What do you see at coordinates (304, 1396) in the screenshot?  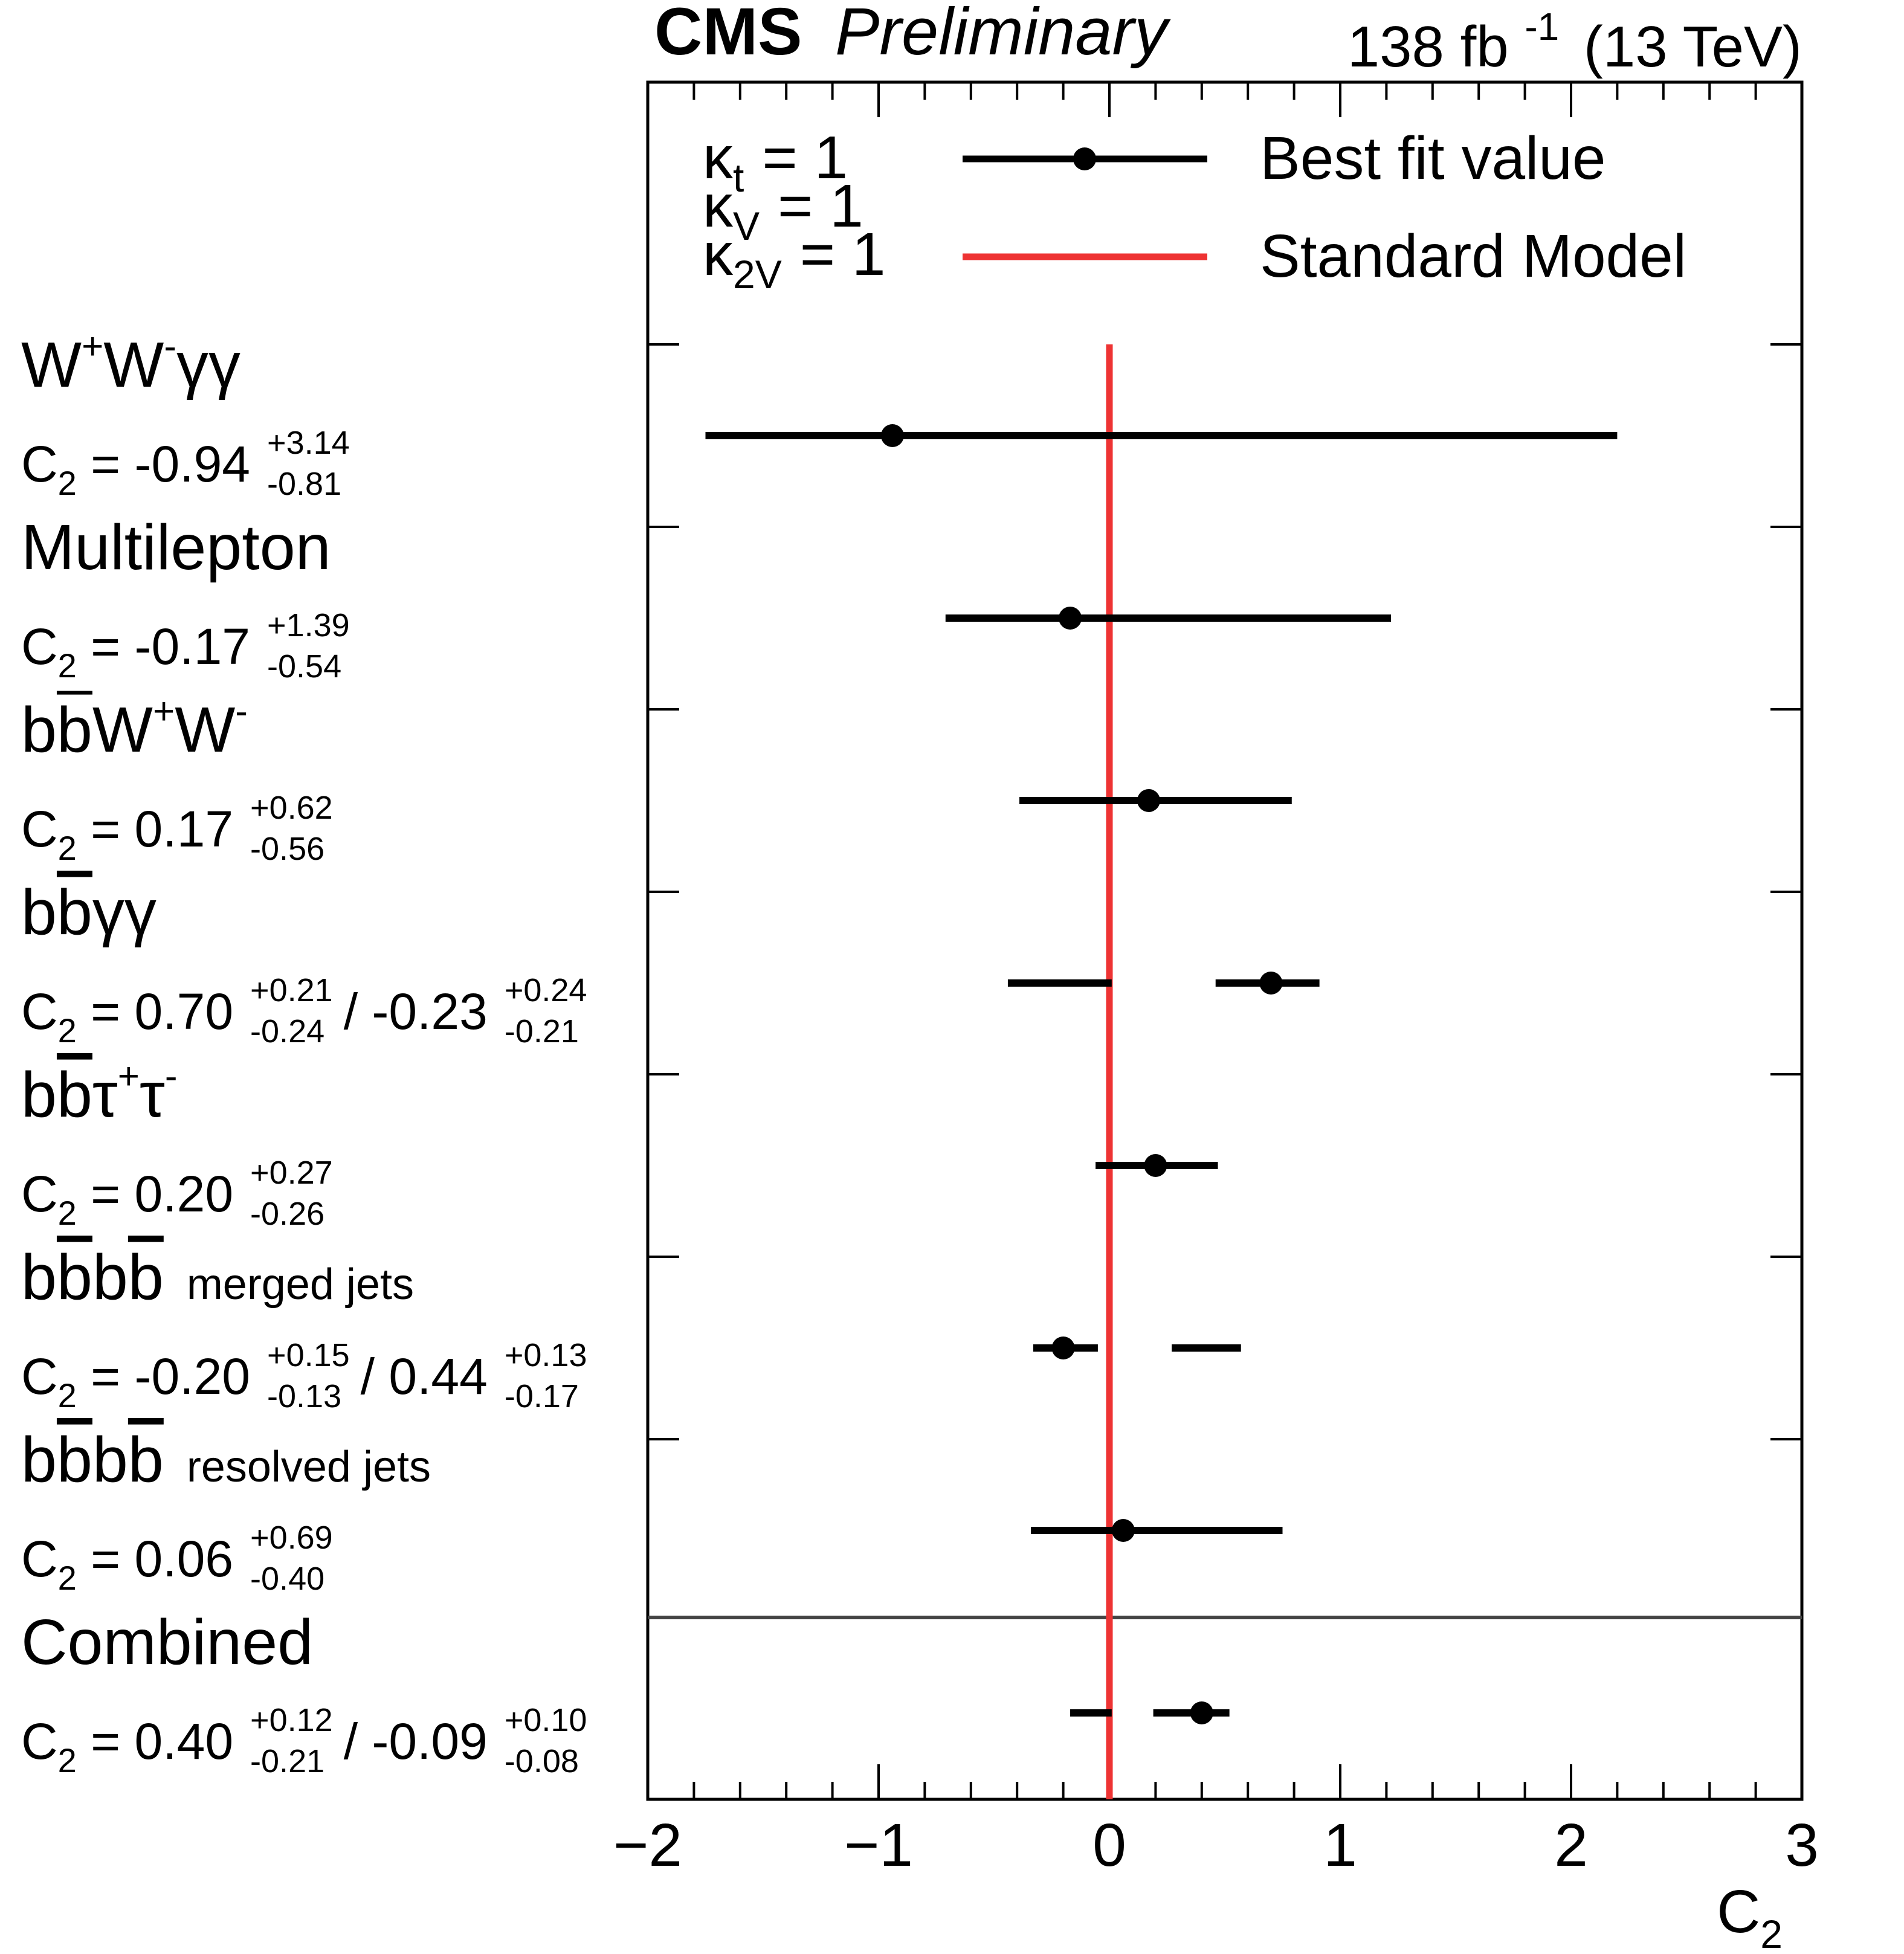 I see `result-error-down: -0.13` at bounding box center [304, 1396].